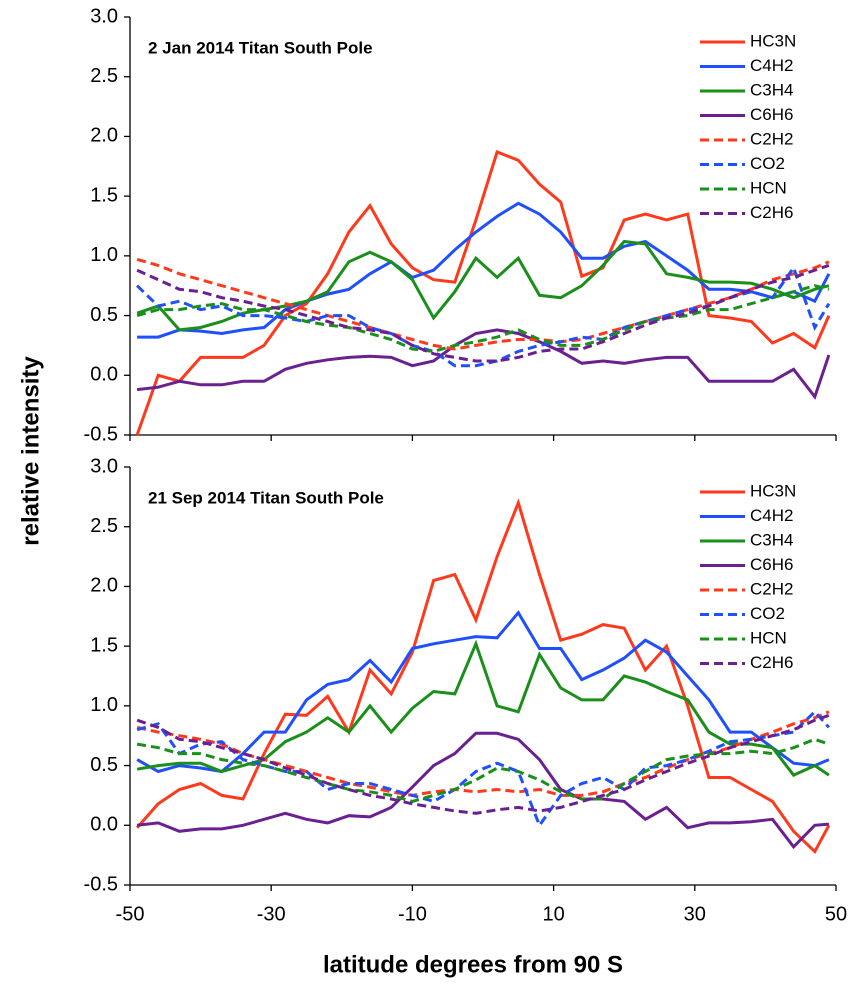  I want to click on x-tick-label: 30, so click(695, 914).